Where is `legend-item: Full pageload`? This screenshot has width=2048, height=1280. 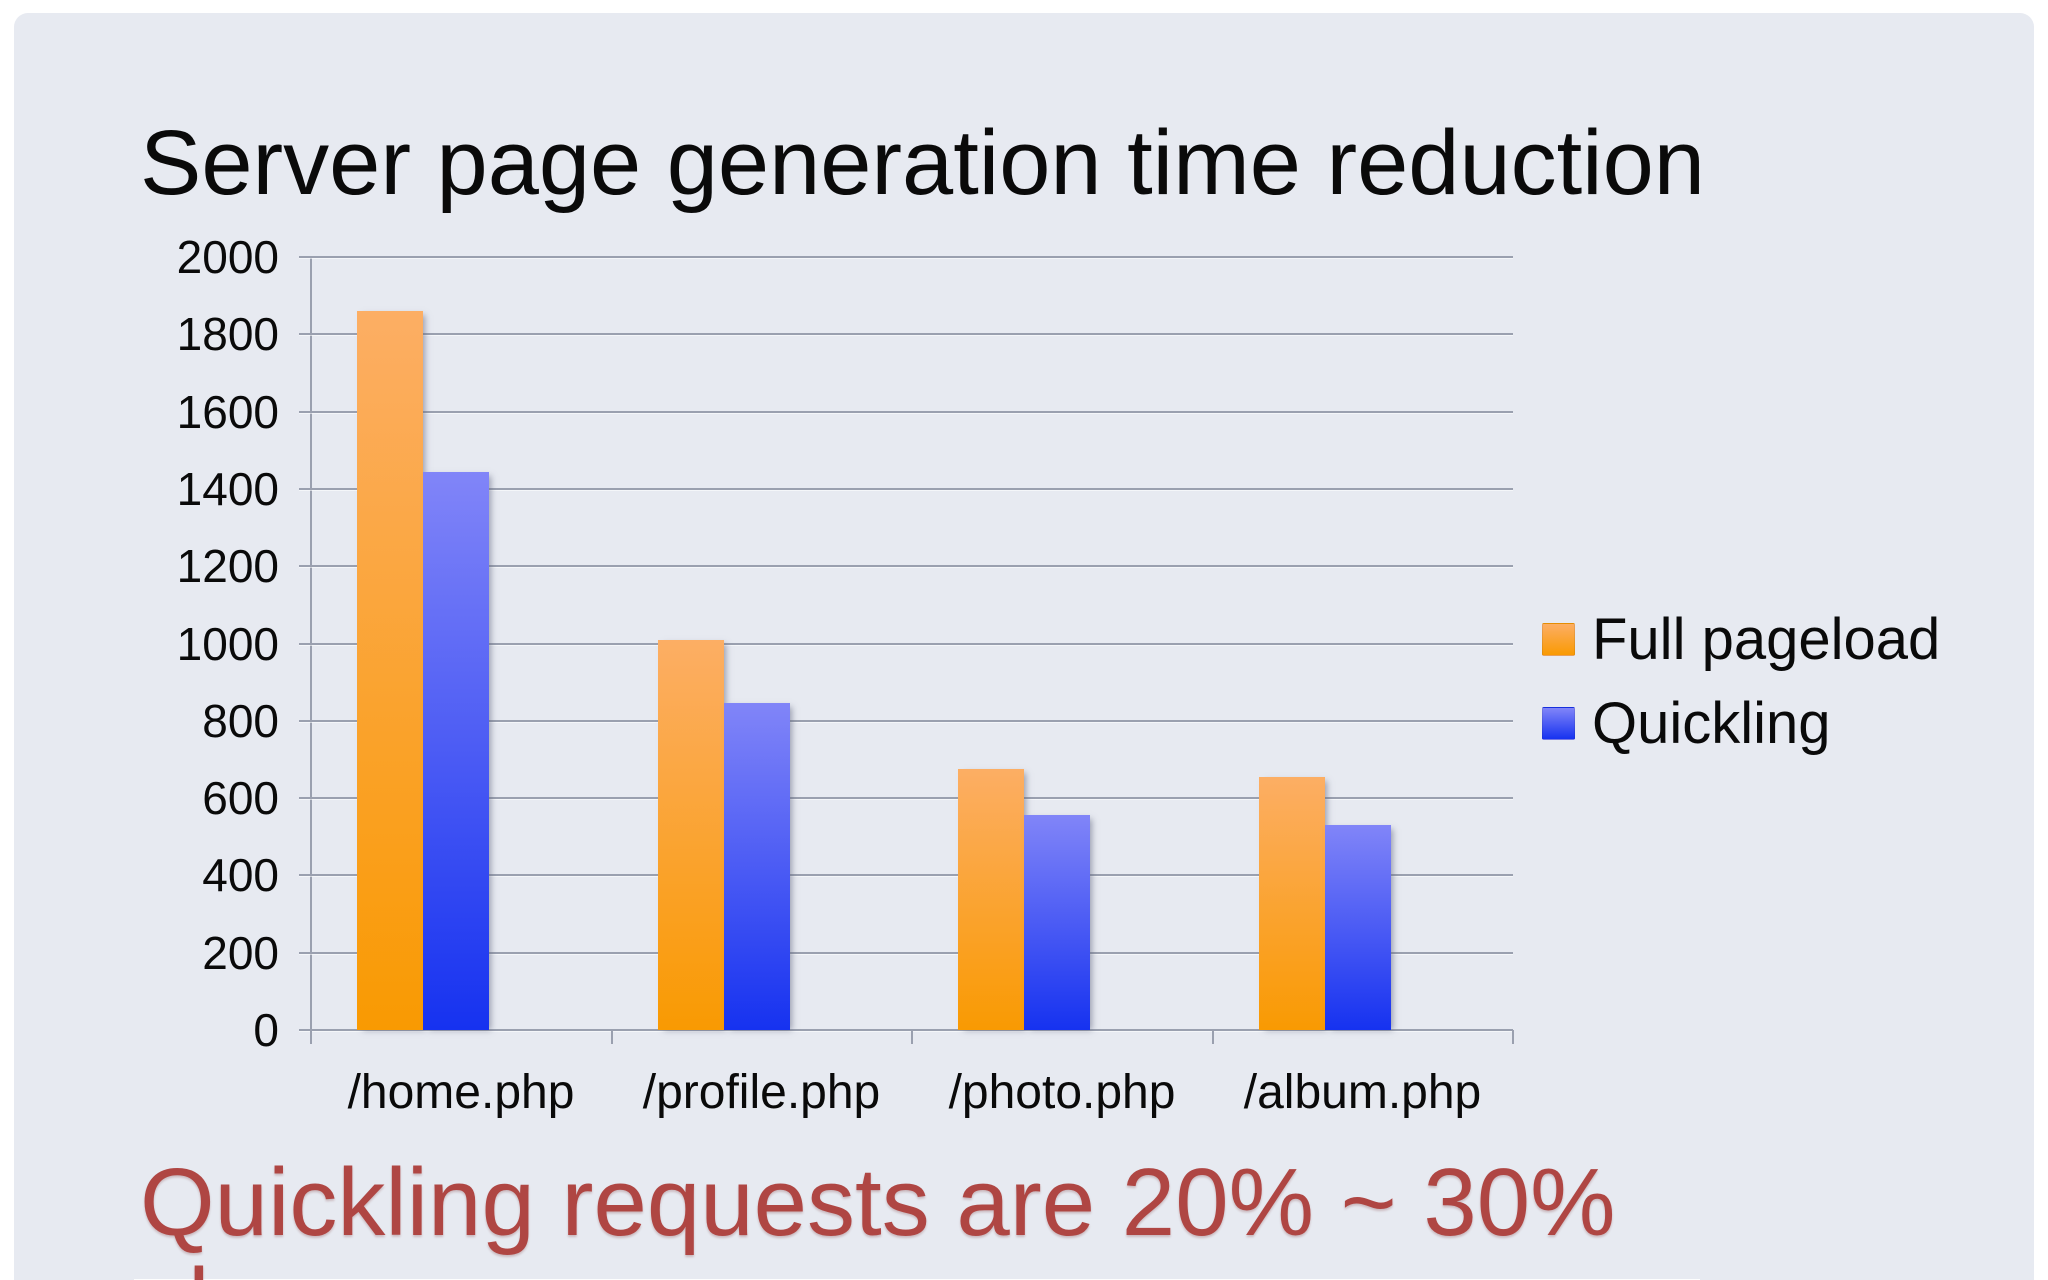
legend-item: Full pageload is located at coordinates (1741, 639).